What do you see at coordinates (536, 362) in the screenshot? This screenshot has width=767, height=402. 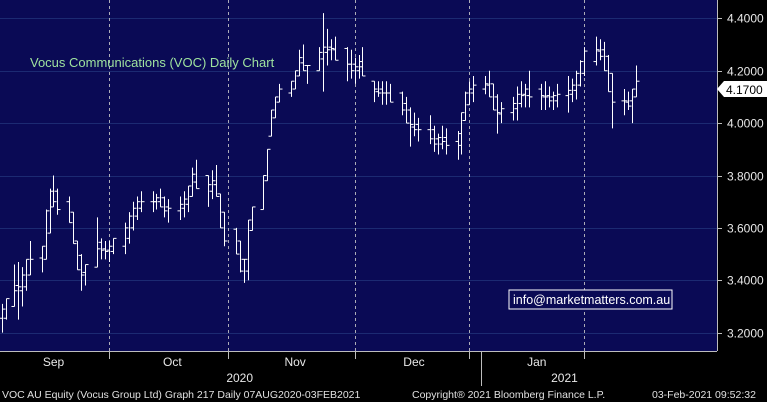 I see `x-tick-label: Jan` at bounding box center [536, 362].